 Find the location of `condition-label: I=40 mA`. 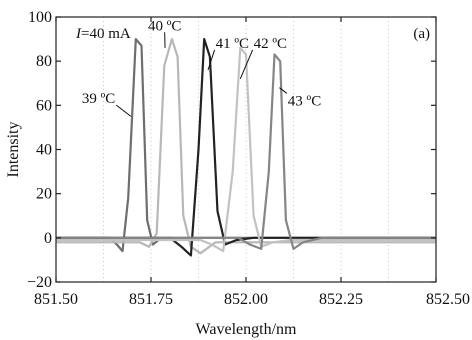

condition-label: I=40 mA is located at coordinates (103, 34).